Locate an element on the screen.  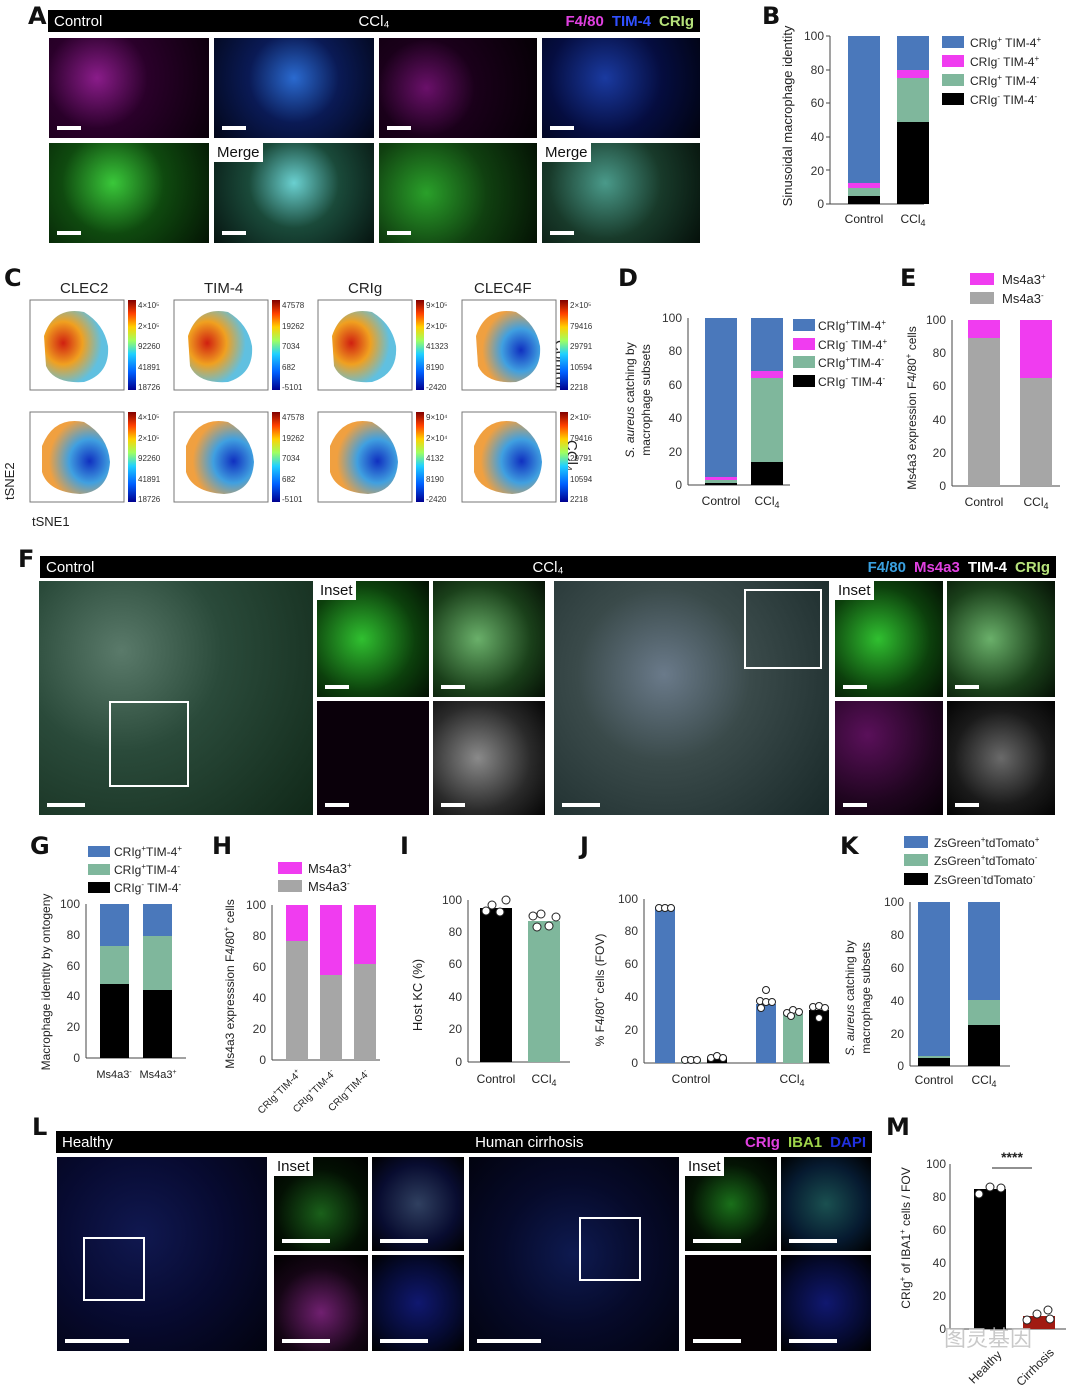
svg-text: Host KC (%) is located at coordinates (417, 995).